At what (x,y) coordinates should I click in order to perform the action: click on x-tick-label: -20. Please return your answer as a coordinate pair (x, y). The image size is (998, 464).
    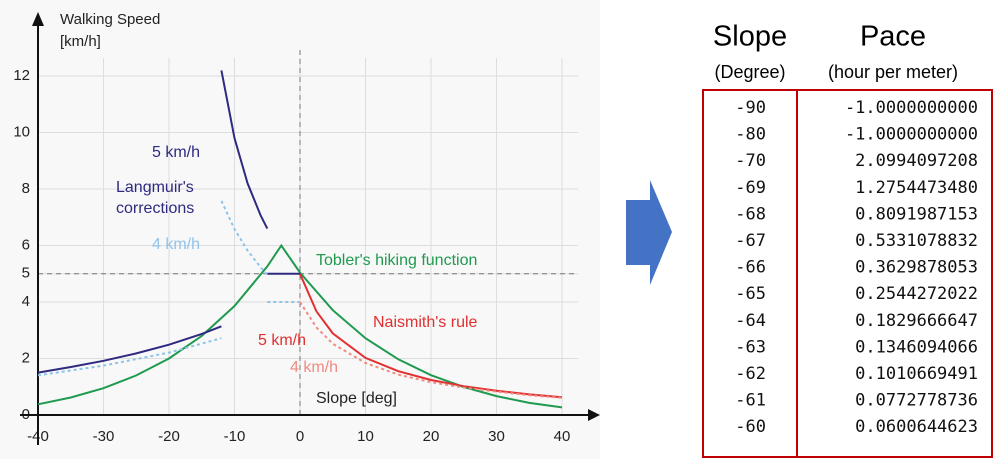
    Looking at the image, I should click on (169, 436).